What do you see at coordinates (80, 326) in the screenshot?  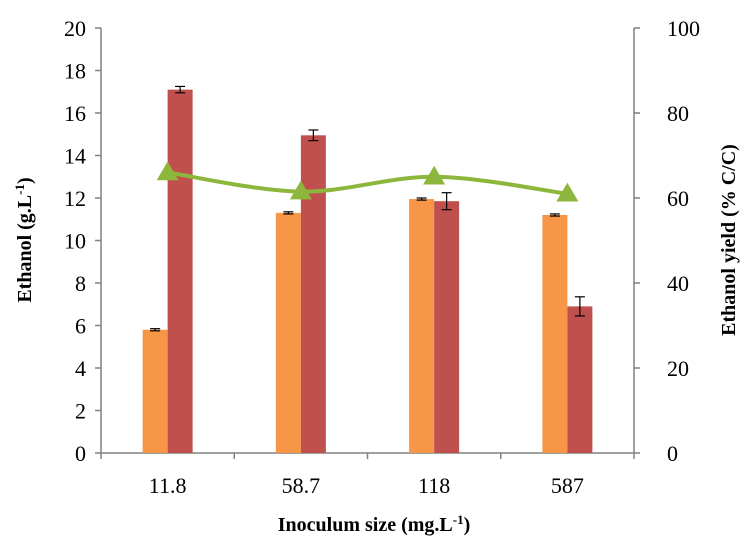 I see `y-tick-label: 6` at bounding box center [80, 326].